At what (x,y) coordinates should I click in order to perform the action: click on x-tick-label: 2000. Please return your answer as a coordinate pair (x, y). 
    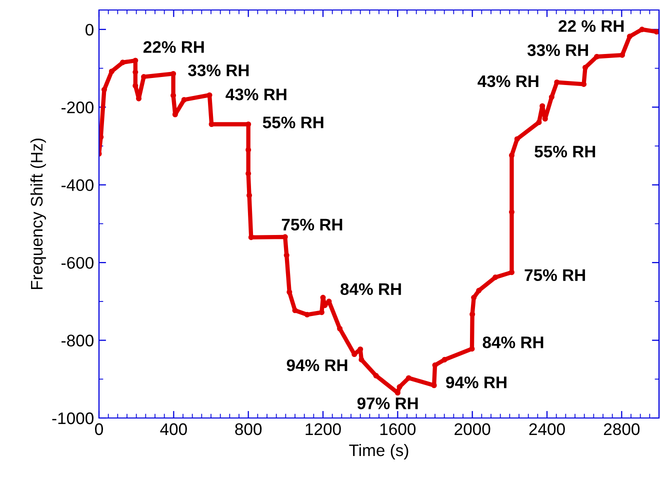
    Looking at the image, I should click on (472, 429).